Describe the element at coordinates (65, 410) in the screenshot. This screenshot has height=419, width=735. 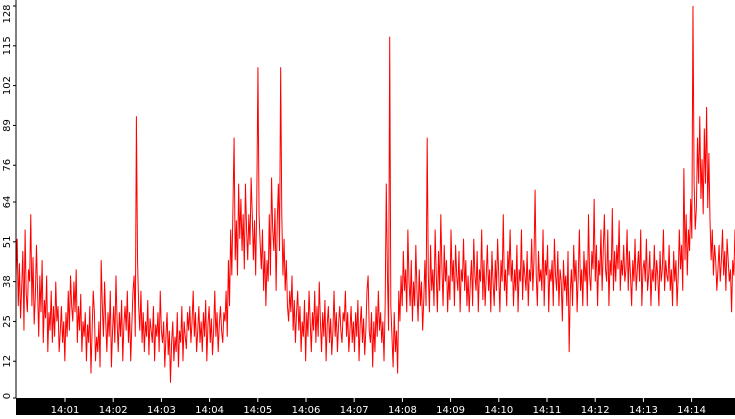
I see `x-tick-label: 14:01` at that location.